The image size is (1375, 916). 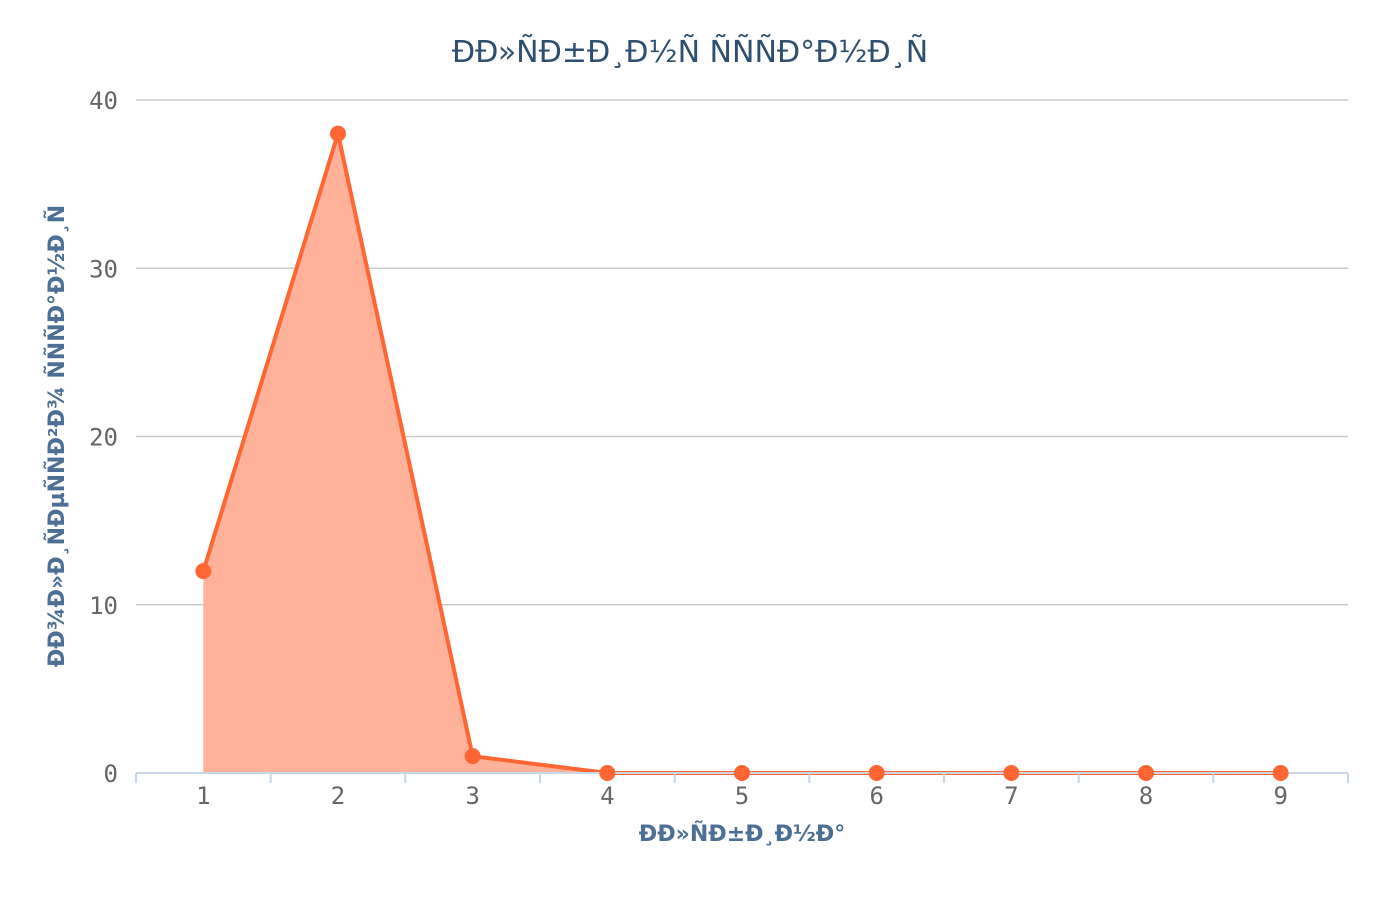 I want to click on x-tick-label: 5, so click(x=742, y=796).